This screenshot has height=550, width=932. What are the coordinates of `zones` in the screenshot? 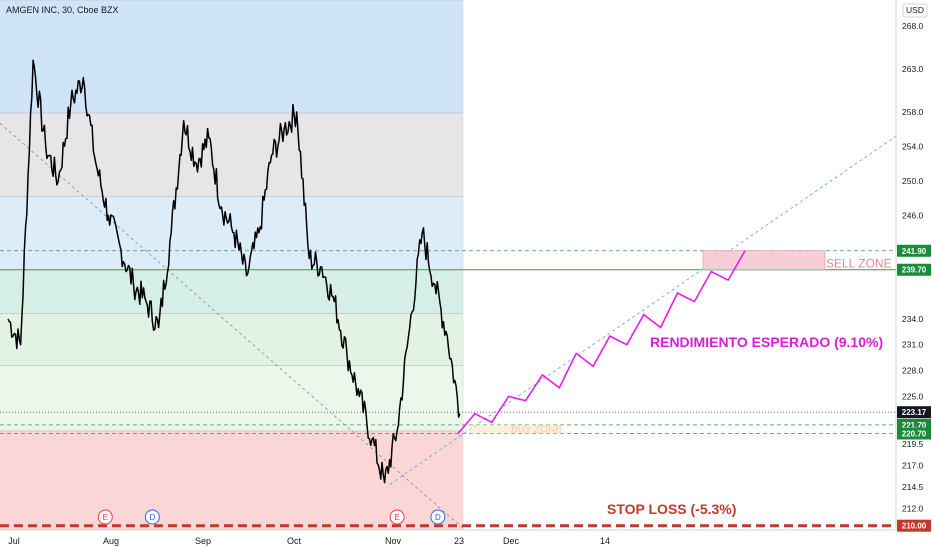 It's located at (648, 342).